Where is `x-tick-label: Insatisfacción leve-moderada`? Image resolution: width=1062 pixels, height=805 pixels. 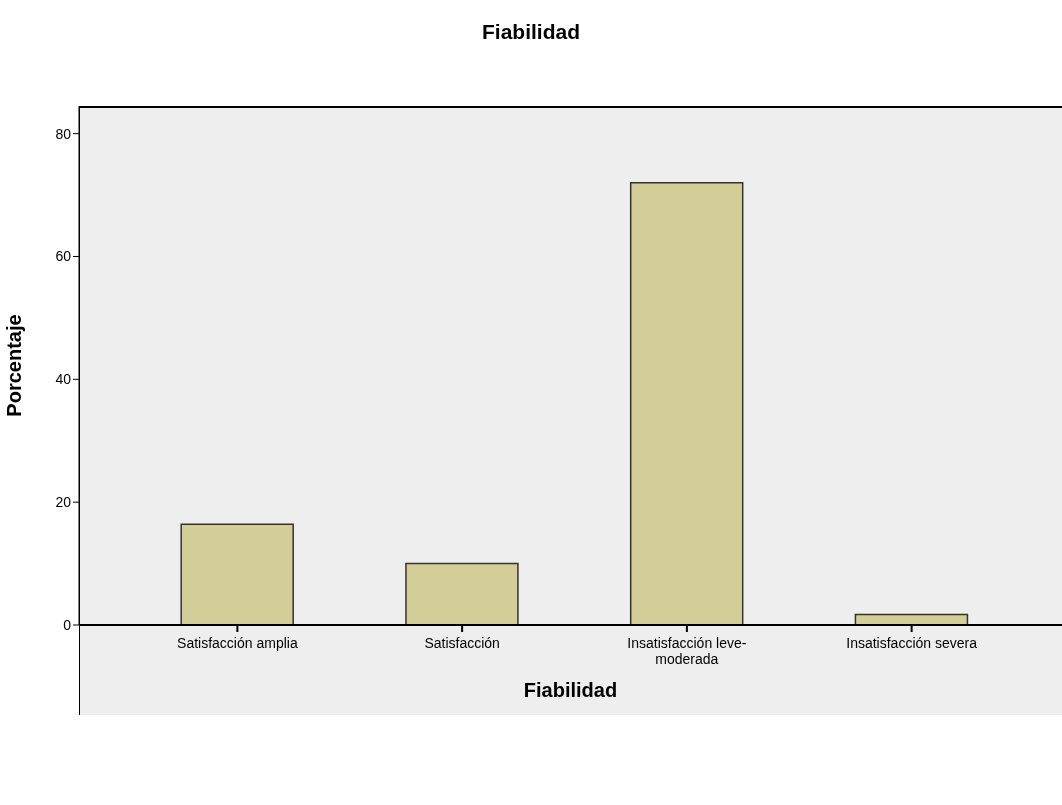 x-tick-label: Insatisfacción leve-moderada is located at coordinates (687, 651).